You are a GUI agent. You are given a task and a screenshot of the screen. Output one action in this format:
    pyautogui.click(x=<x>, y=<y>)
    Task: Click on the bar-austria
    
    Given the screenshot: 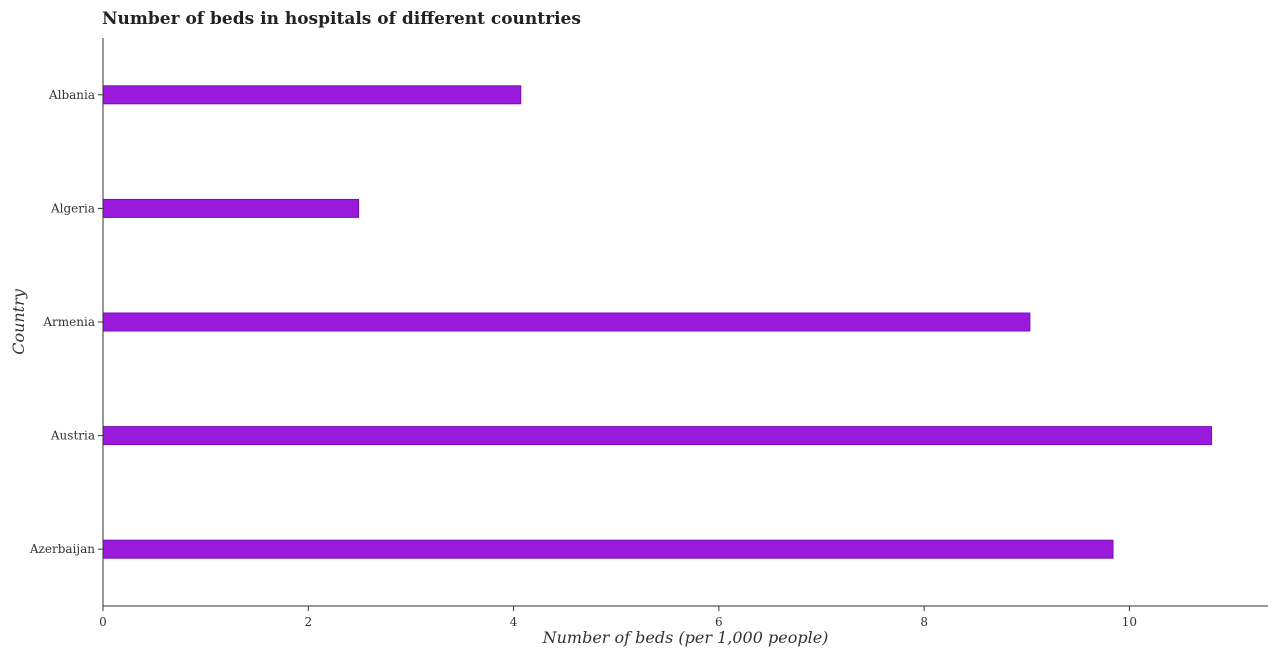 What is the action you would take?
    pyautogui.click(x=657, y=436)
    